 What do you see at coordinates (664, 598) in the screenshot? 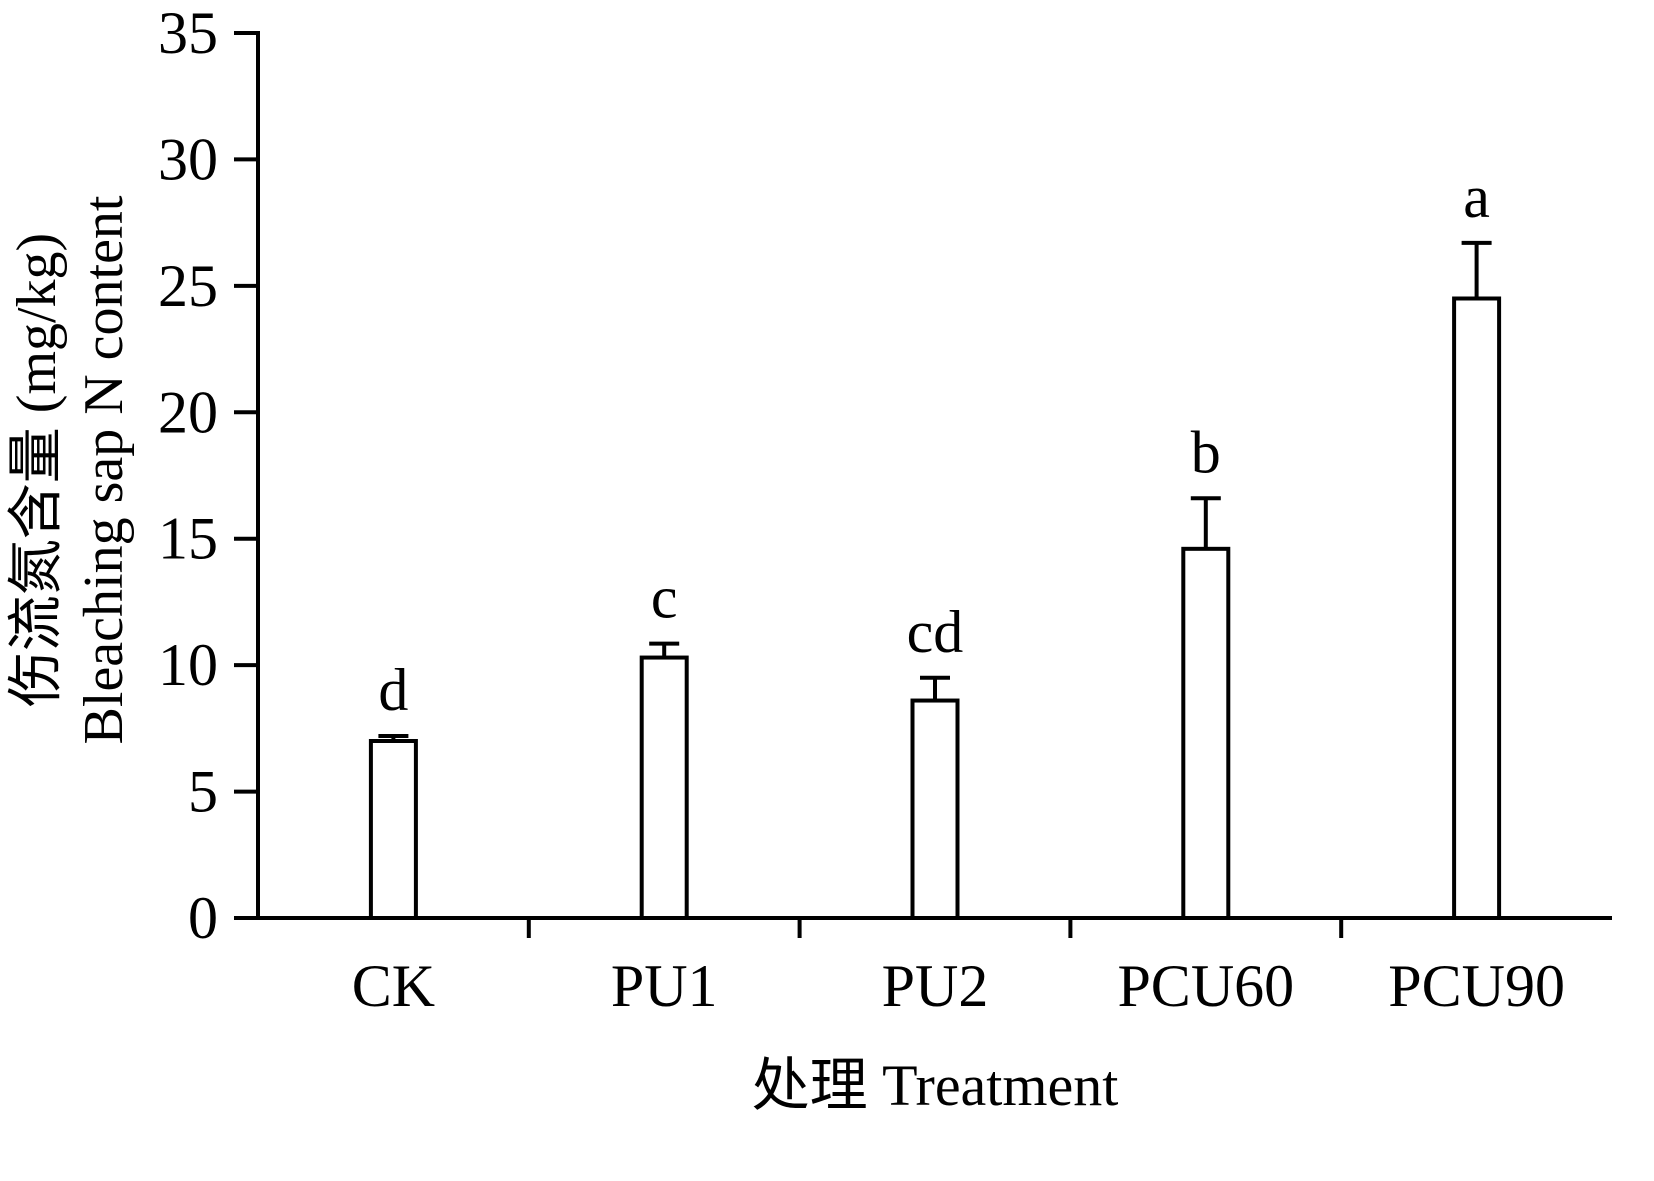
I see `sig-letter: c` at bounding box center [664, 598].